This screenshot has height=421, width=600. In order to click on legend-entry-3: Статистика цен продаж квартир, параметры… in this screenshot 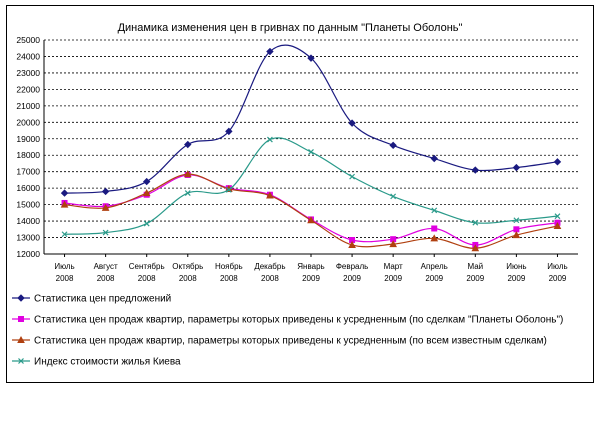, I will do `click(279, 341)`.